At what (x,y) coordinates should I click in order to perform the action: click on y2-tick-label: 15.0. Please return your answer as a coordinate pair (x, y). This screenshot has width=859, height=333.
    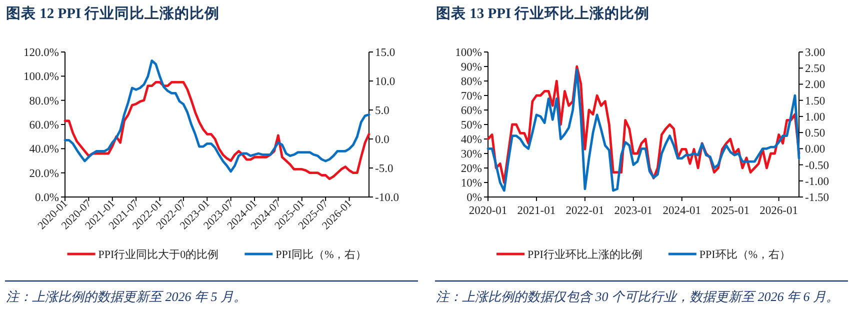
    Looking at the image, I should click on (385, 53).